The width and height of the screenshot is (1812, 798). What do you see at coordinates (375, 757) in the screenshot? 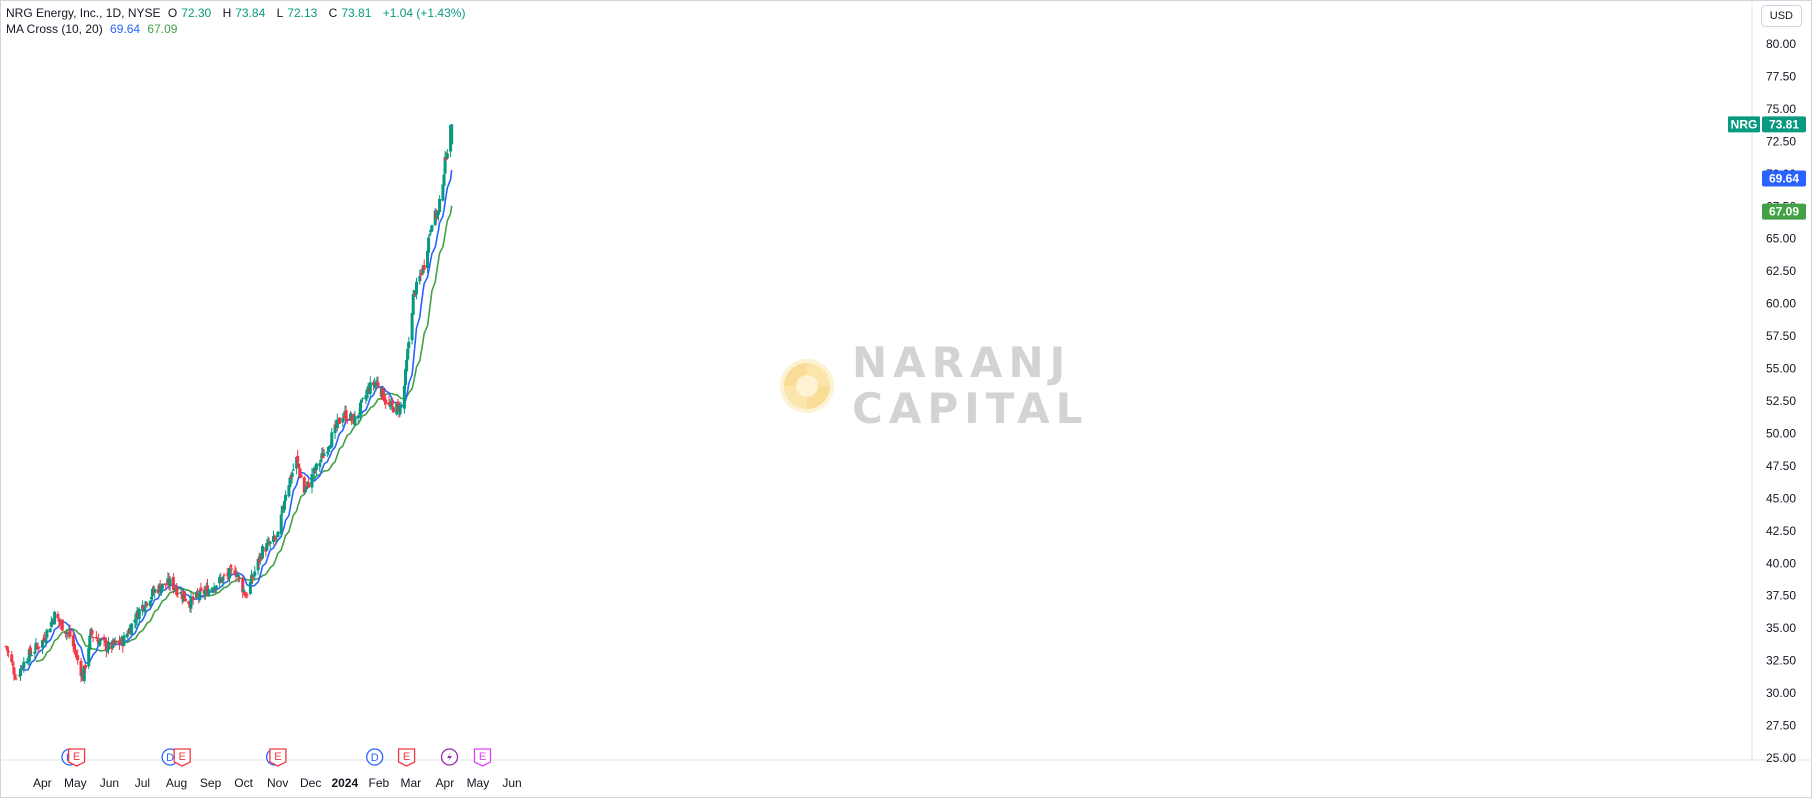
I see `dividend-marker` at bounding box center [375, 757].